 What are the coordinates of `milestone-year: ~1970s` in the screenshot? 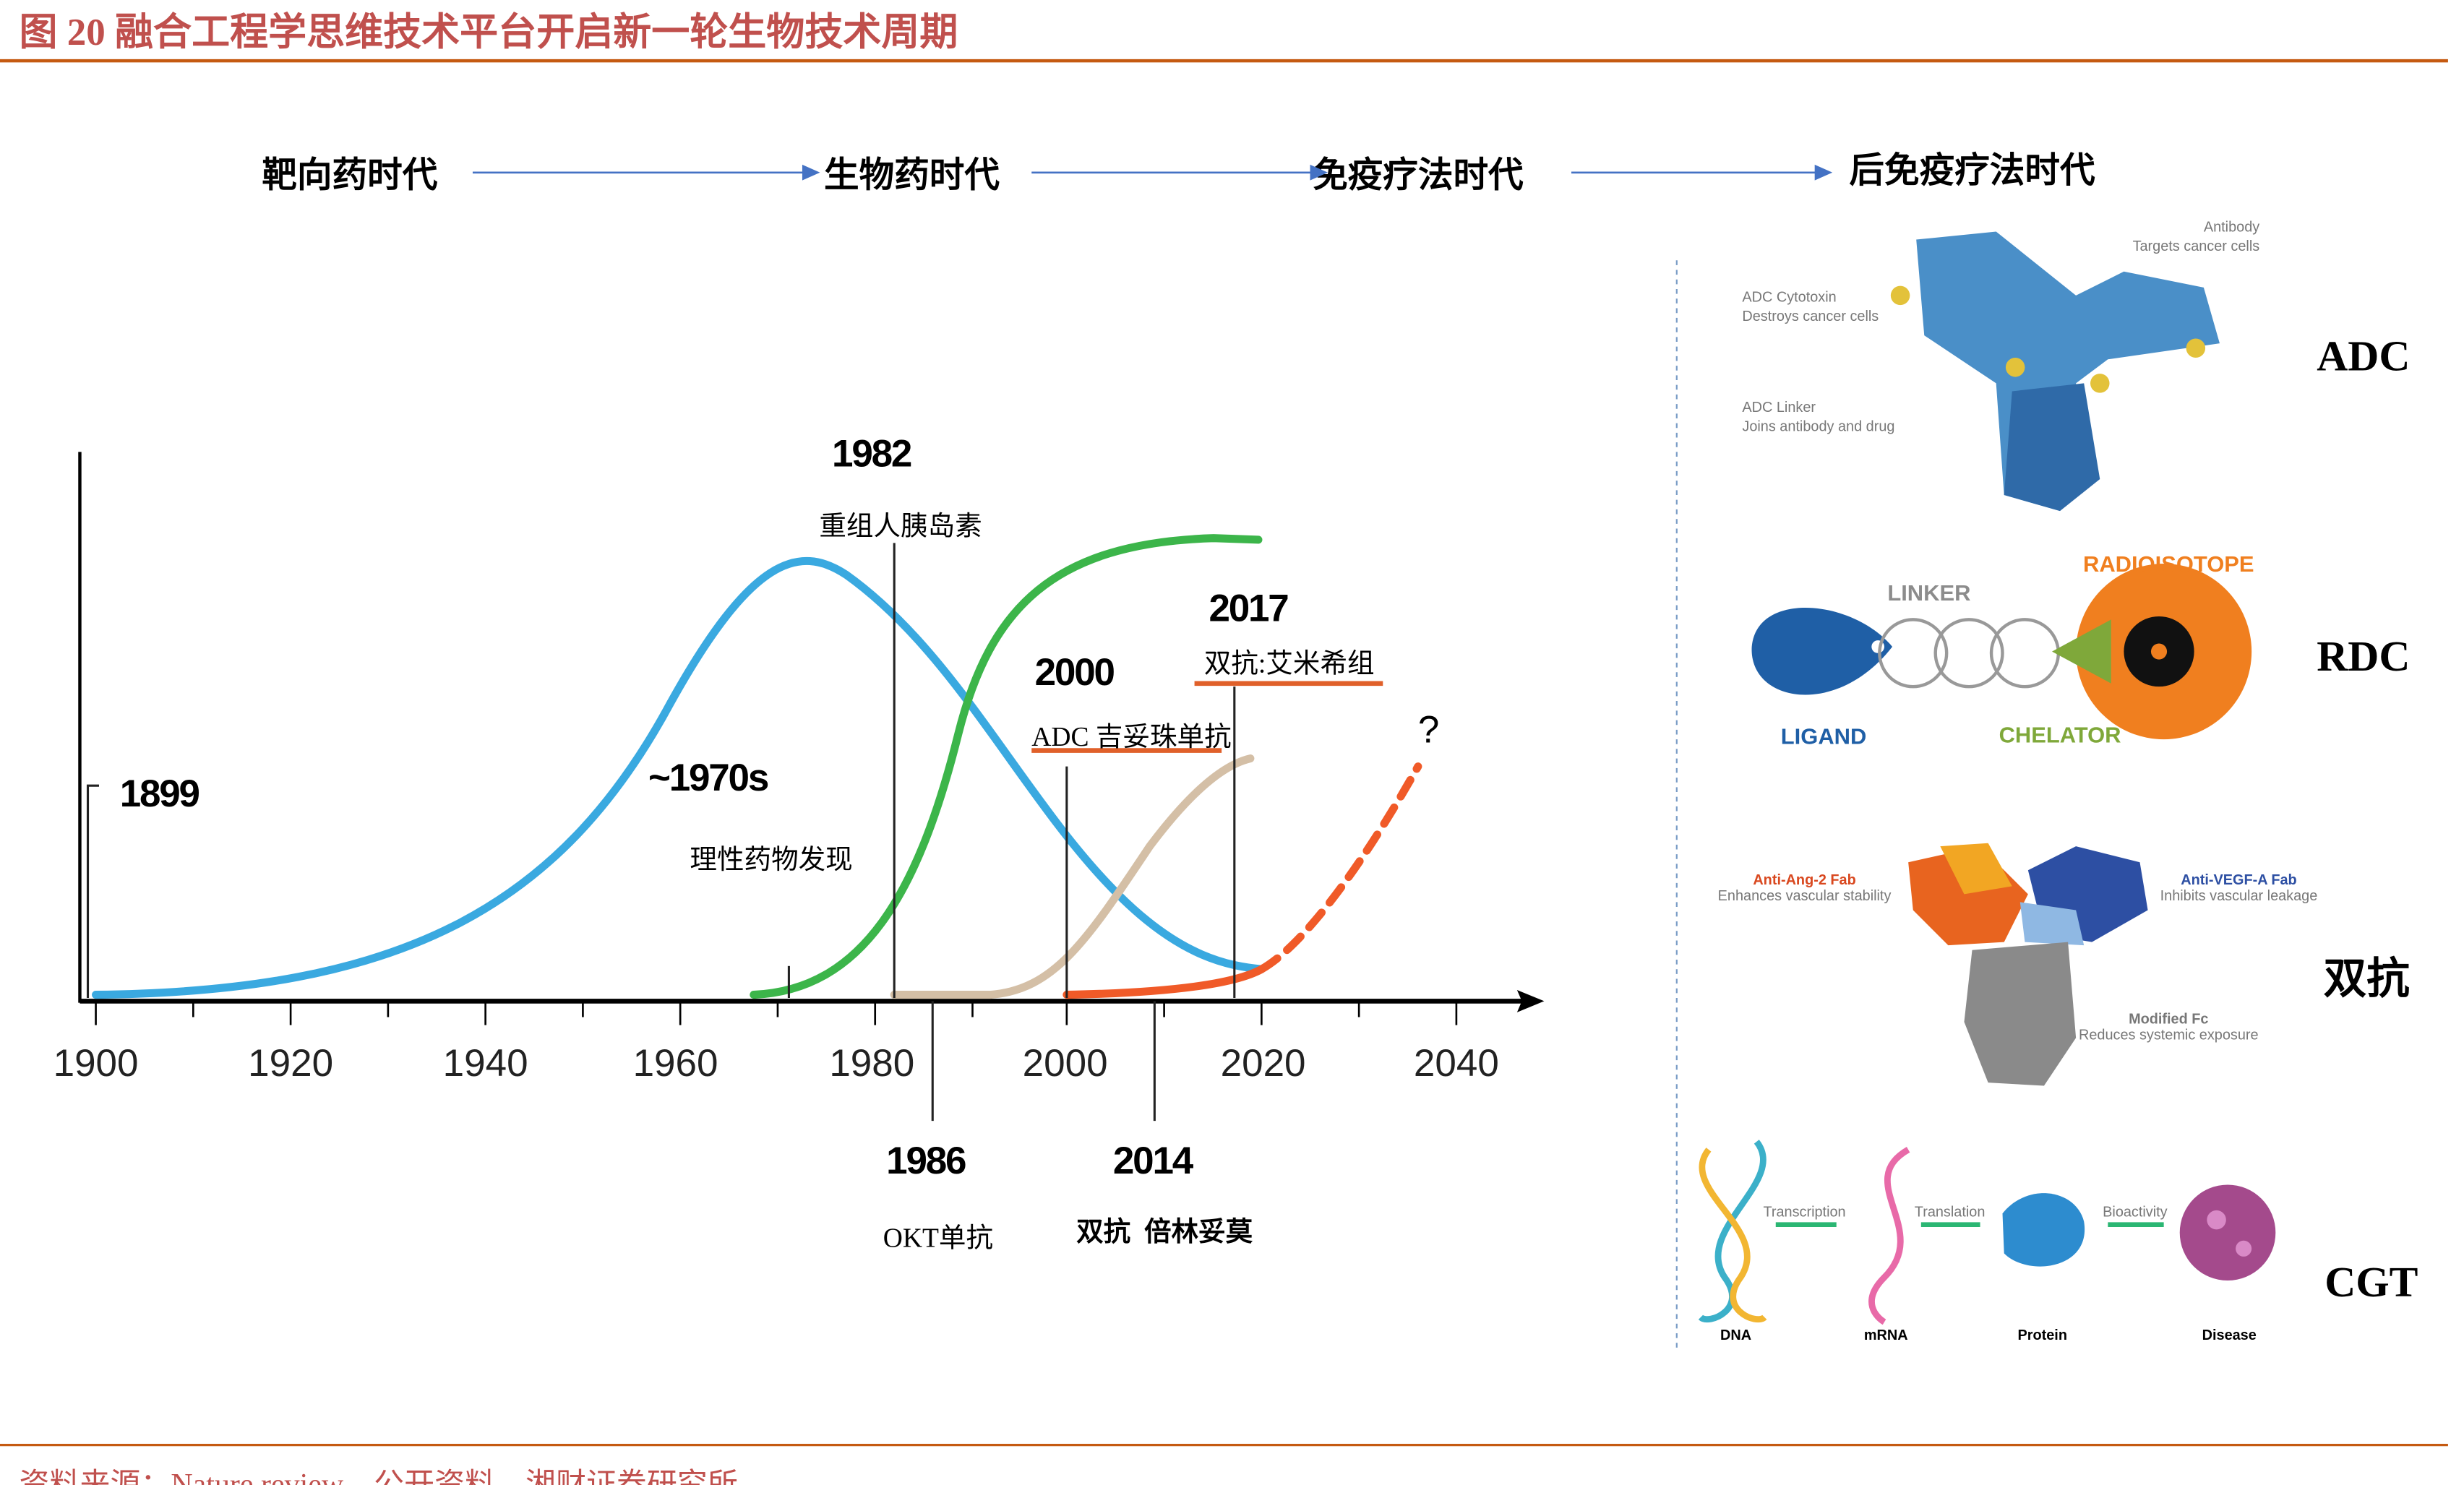 It's located at (708, 778).